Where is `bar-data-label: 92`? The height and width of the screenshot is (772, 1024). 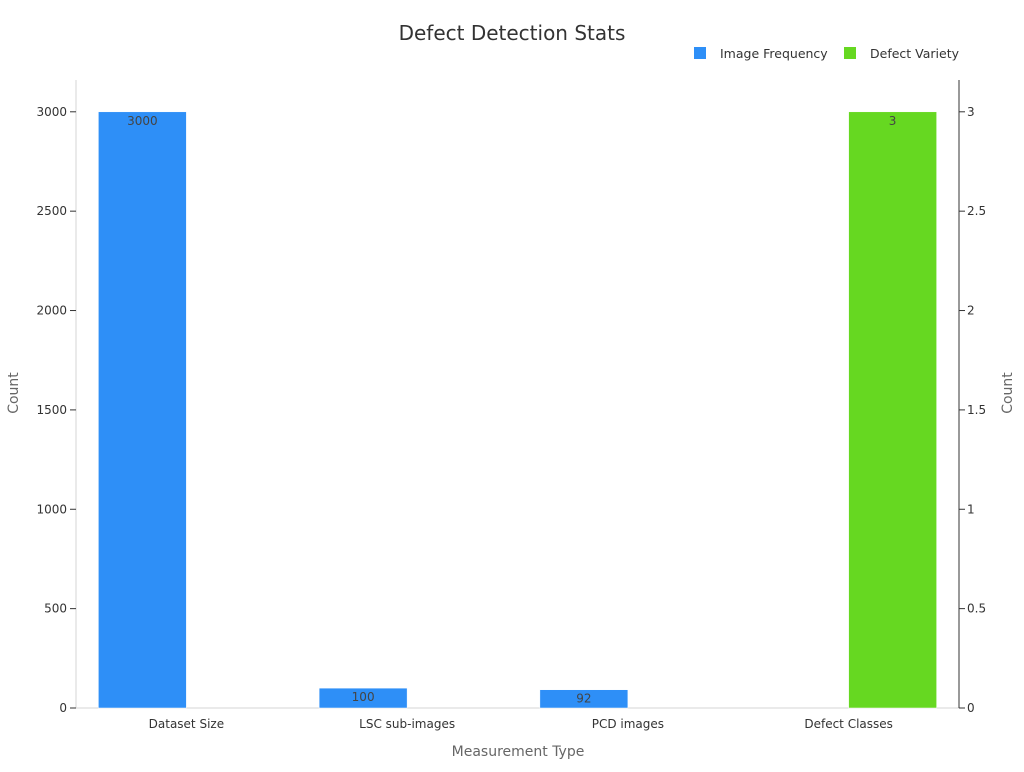 bar-data-label: 92 is located at coordinates (583, 699).